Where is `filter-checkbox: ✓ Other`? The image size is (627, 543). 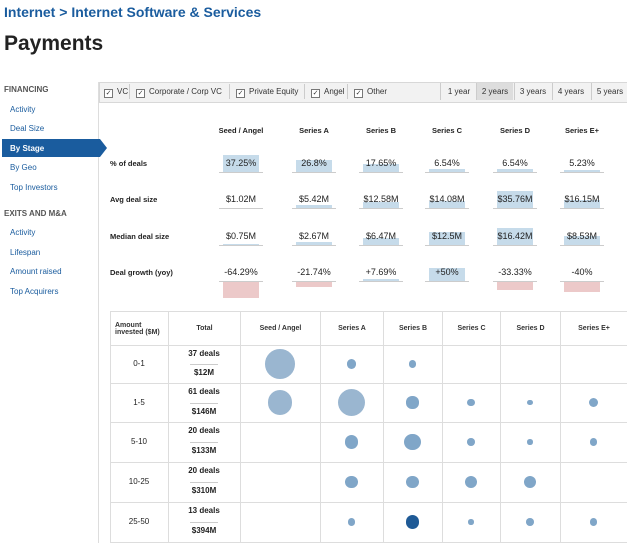
filter-checkbox: ✓ Other is located at coordinates (370, 92).